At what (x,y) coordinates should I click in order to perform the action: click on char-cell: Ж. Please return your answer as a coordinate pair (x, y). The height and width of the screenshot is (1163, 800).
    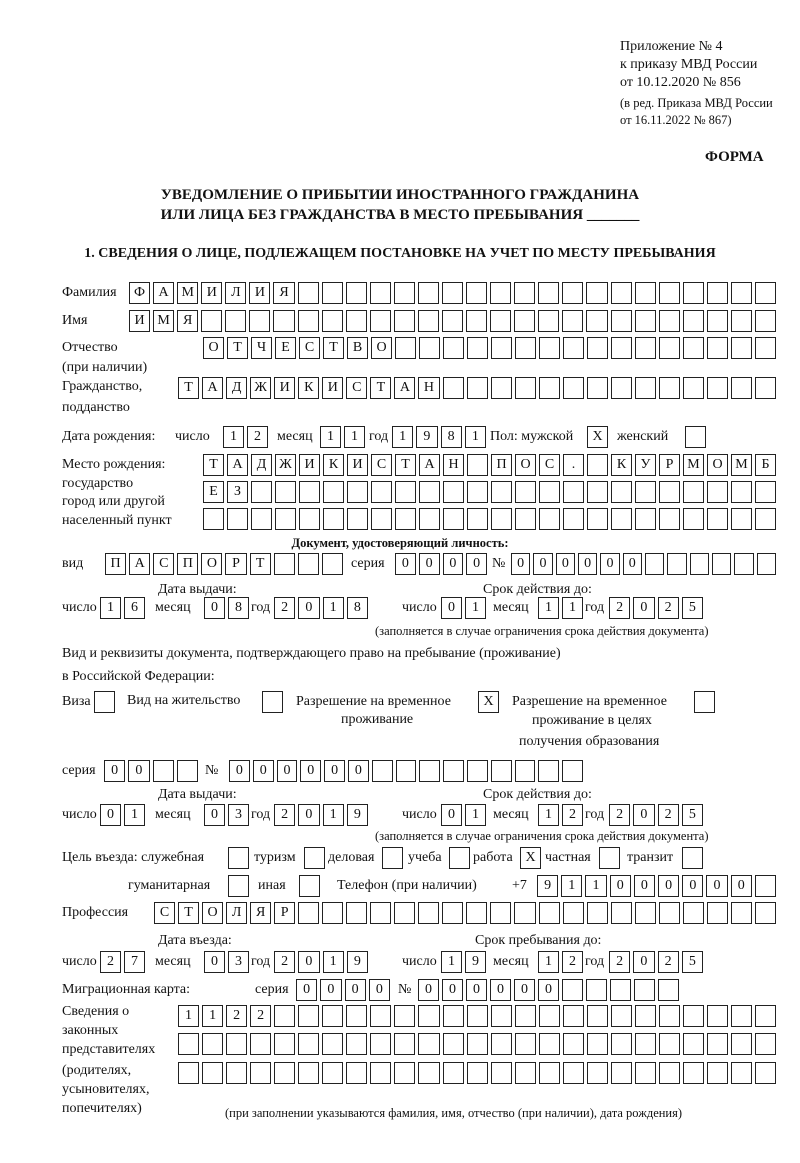
    Looking at the image, I should click on (261, 388).